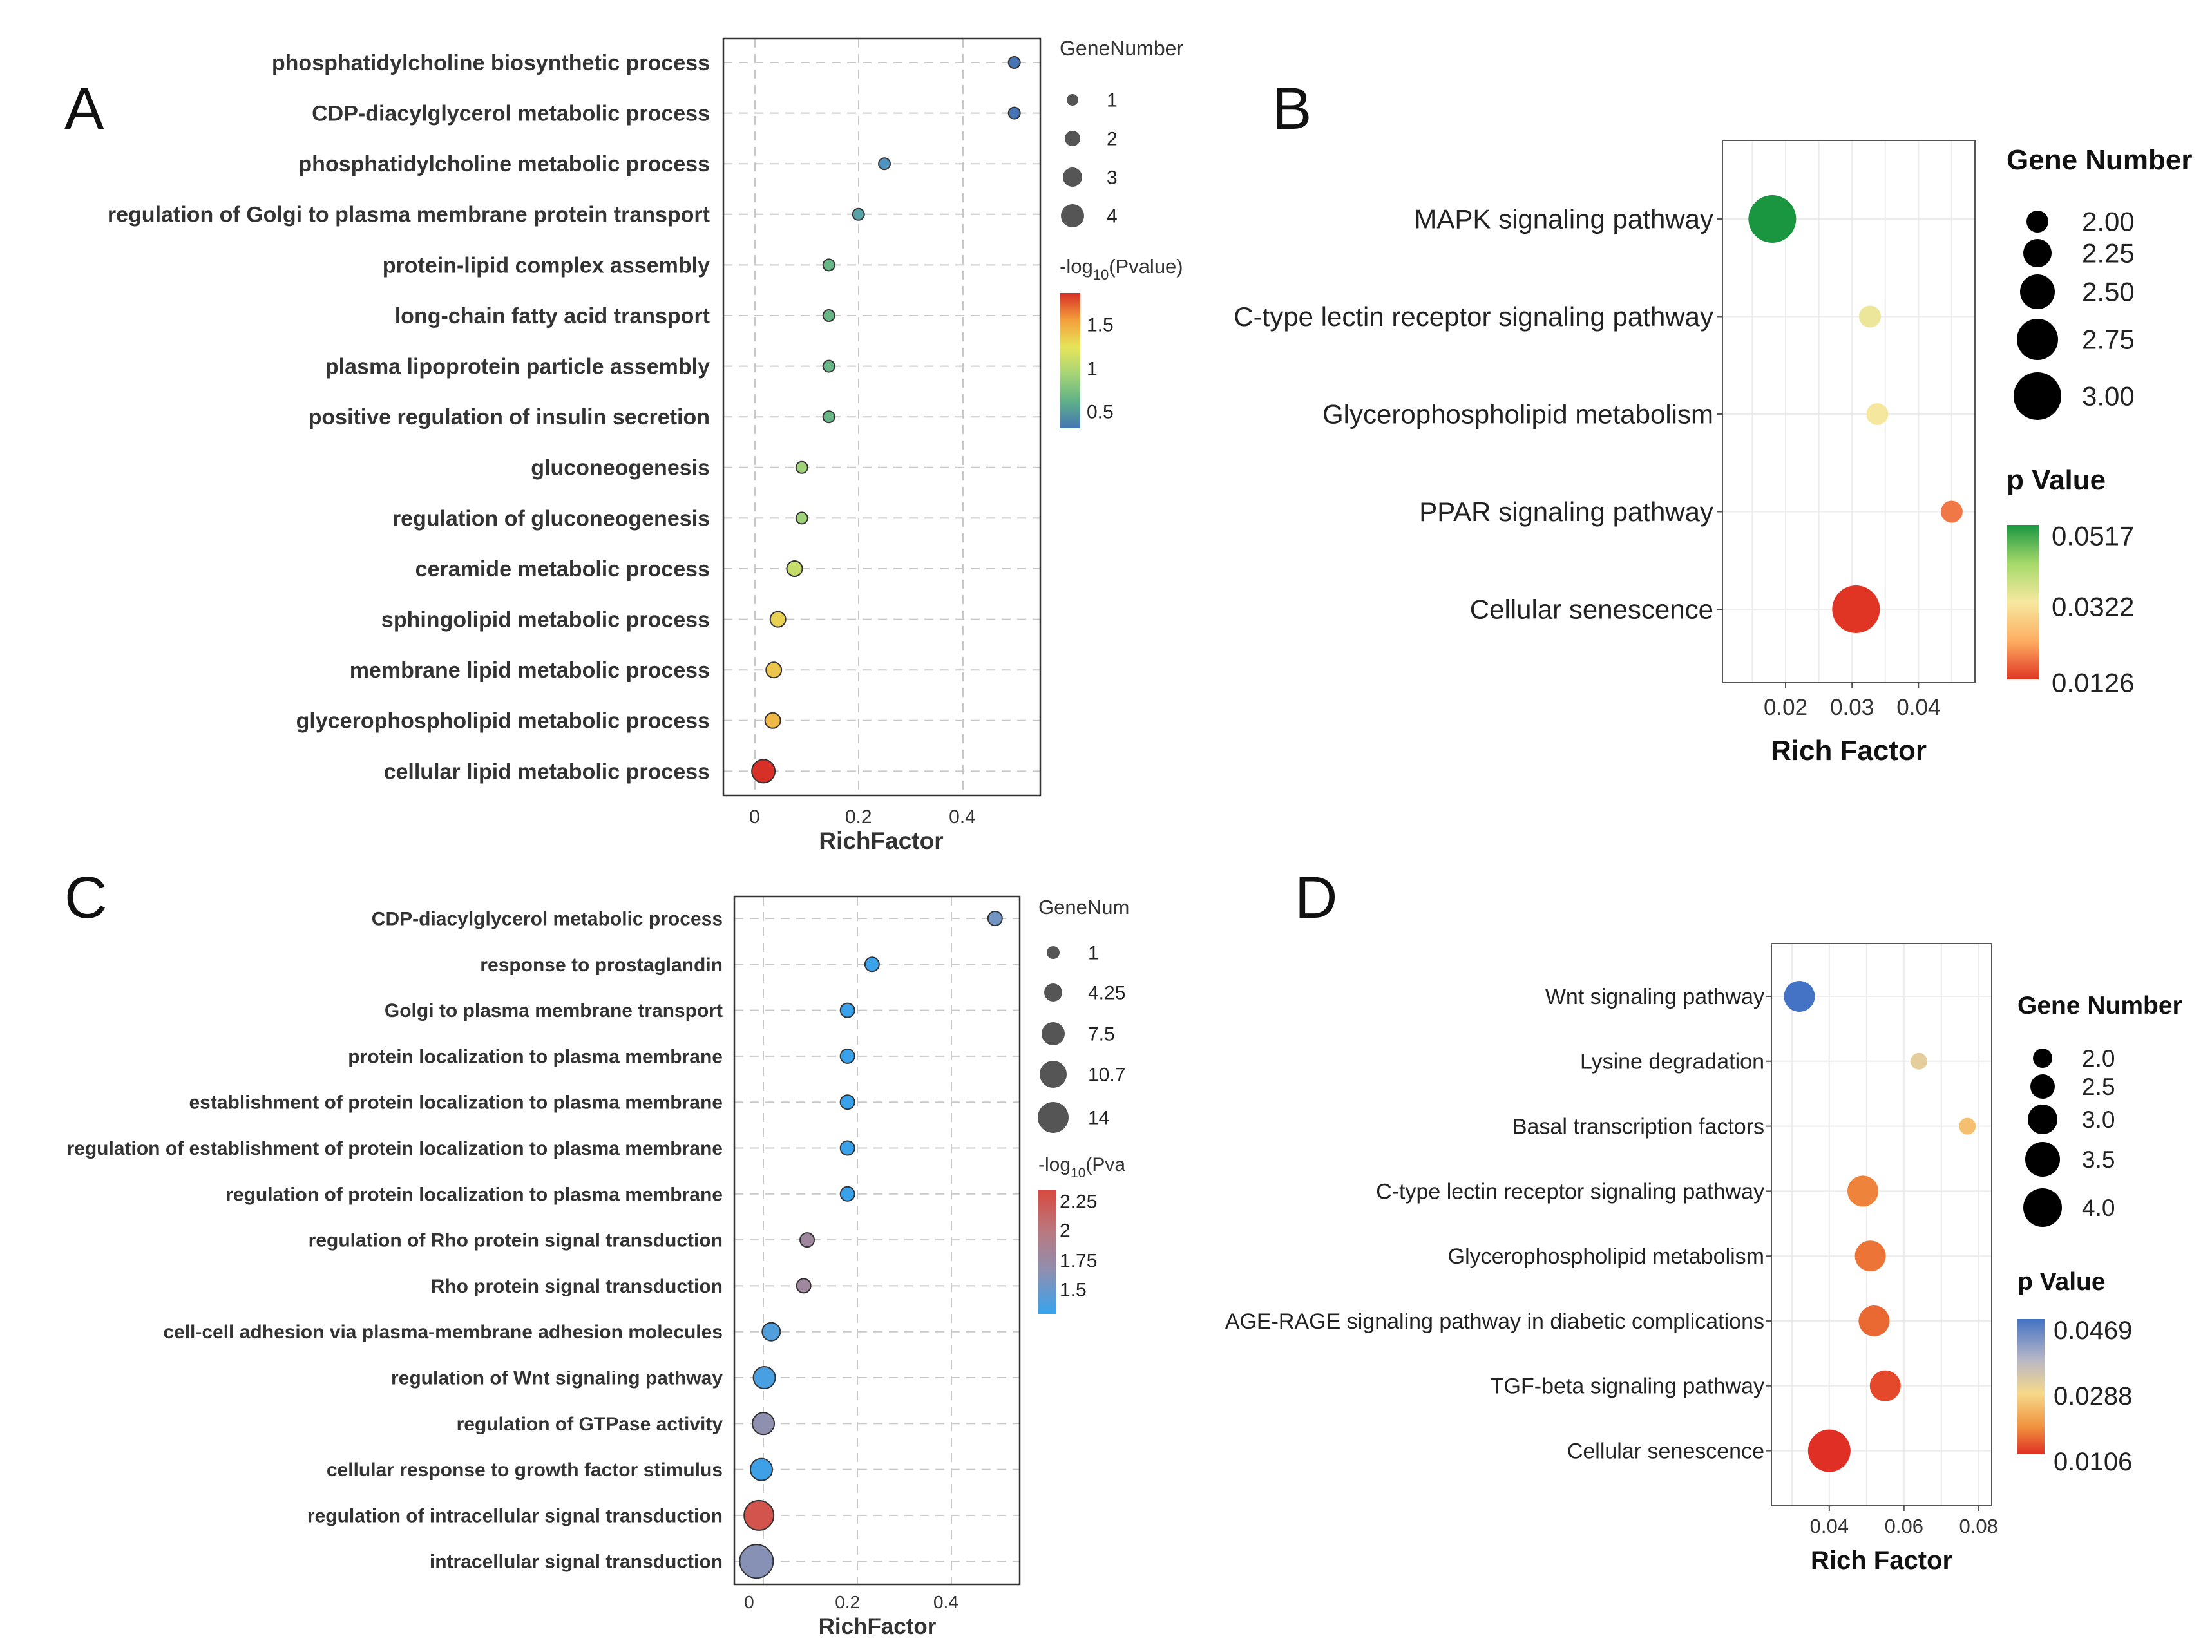 The image size is (2212, 1652). What do you see at coordinates (2056, 480) in the screenshot?
I see `panel-b-color-legend-title: p Value` at bounding box center [2056, 480].